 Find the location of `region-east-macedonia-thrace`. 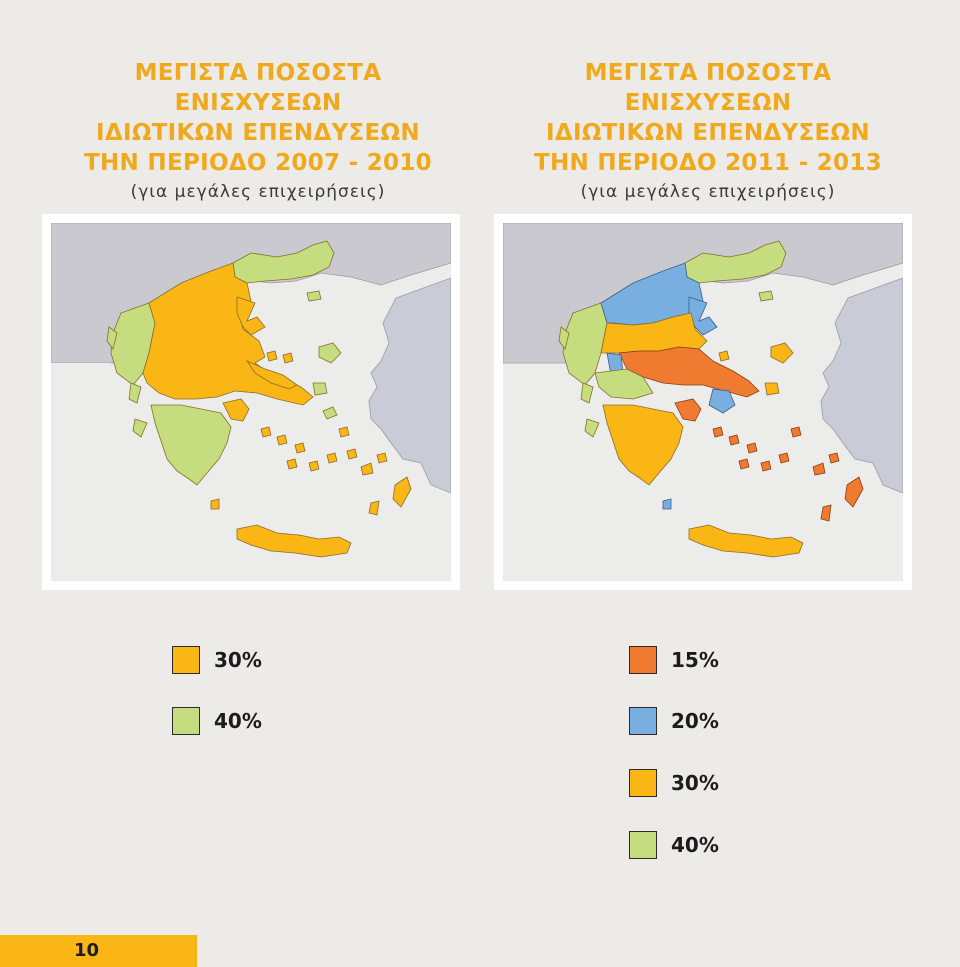

region-east-macedonia-thrace is located at coordinates (283, 262).